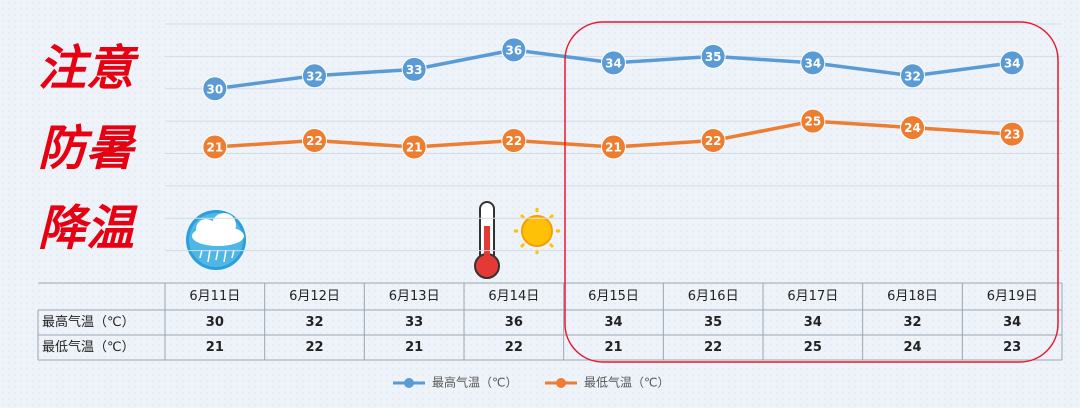 Image resolution: width=1080 pixels, height=408 pixels. I want to click on data-label: 35, so click(713, 57).